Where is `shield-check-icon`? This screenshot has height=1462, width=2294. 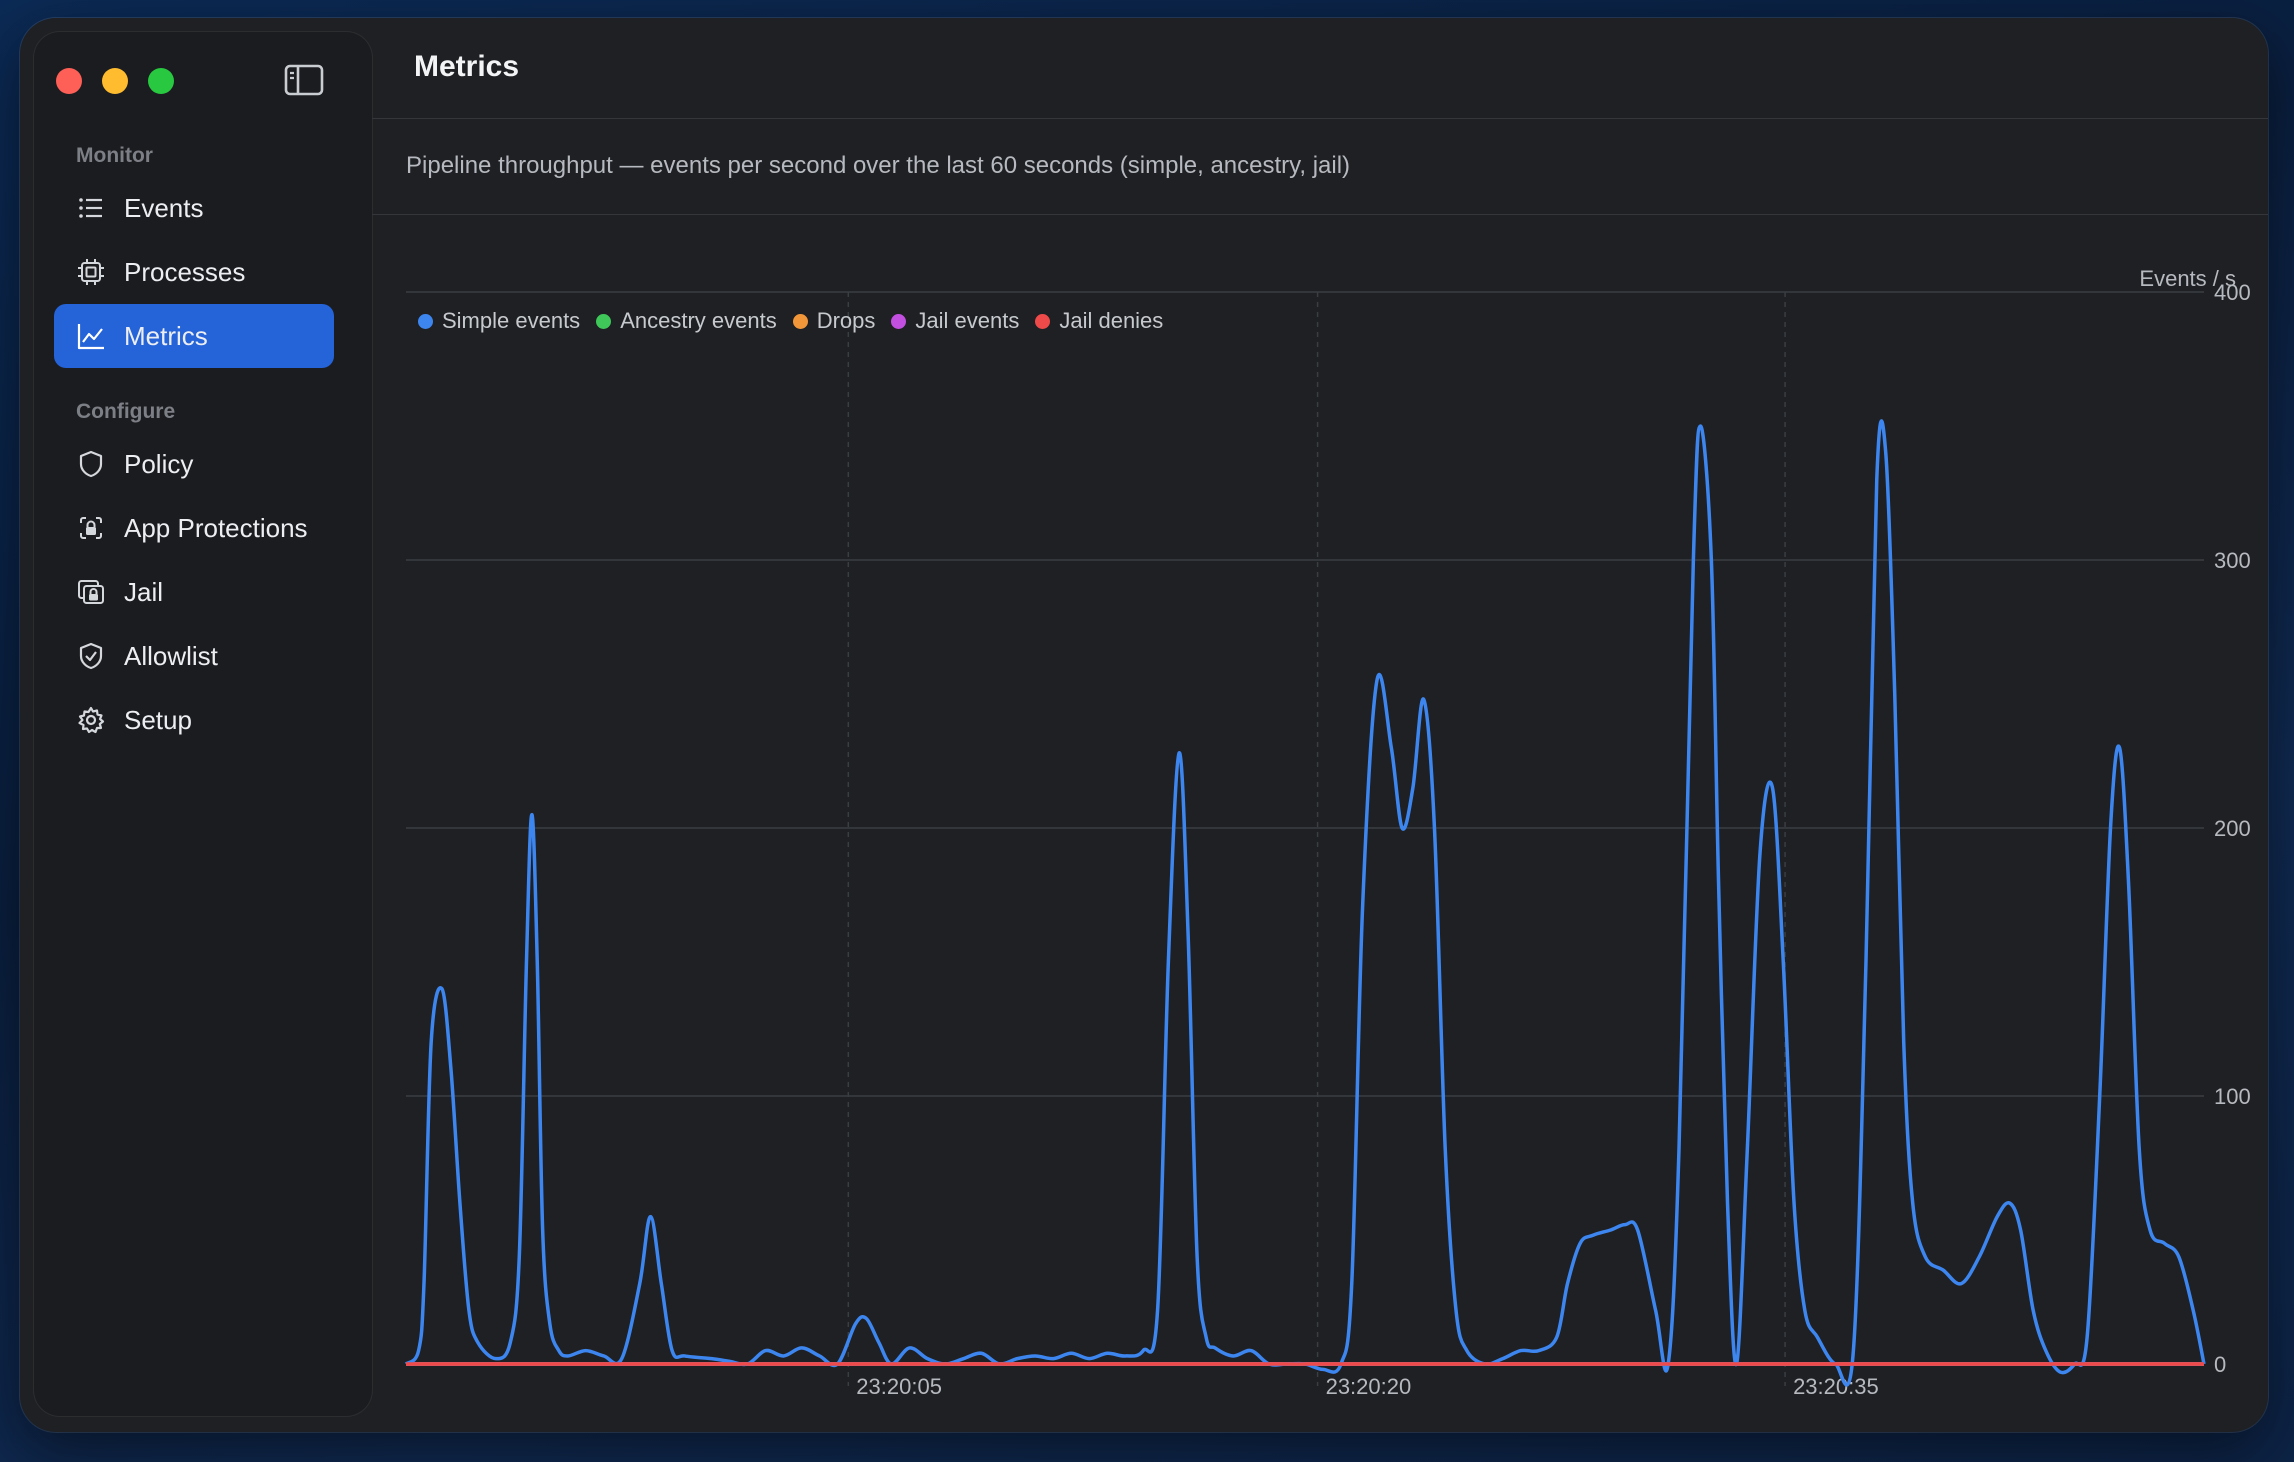
shield-check-icon is located at coordinates (91, 656).